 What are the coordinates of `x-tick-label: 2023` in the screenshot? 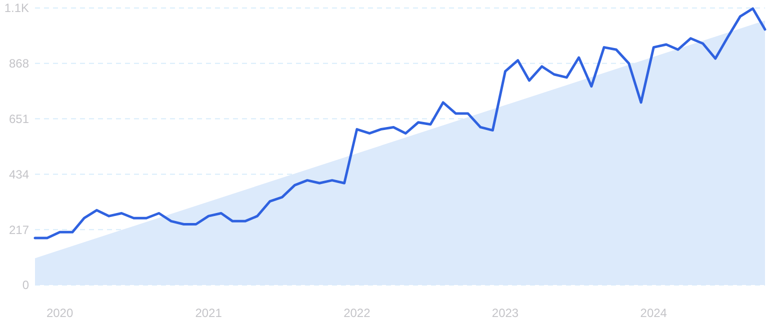 It's located at (505, 313).